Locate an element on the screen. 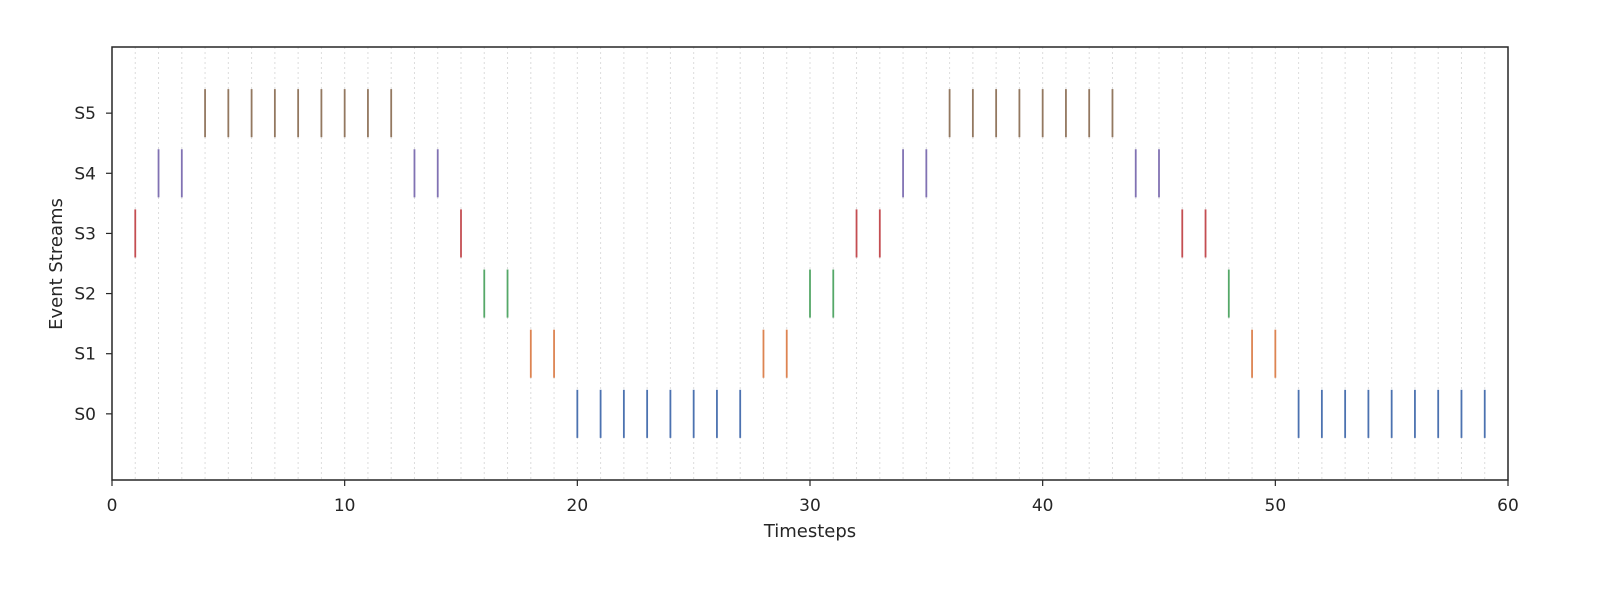  y-axis: S0 S1 S2 S3 S4 S5 is located at coordinates (93, 264).